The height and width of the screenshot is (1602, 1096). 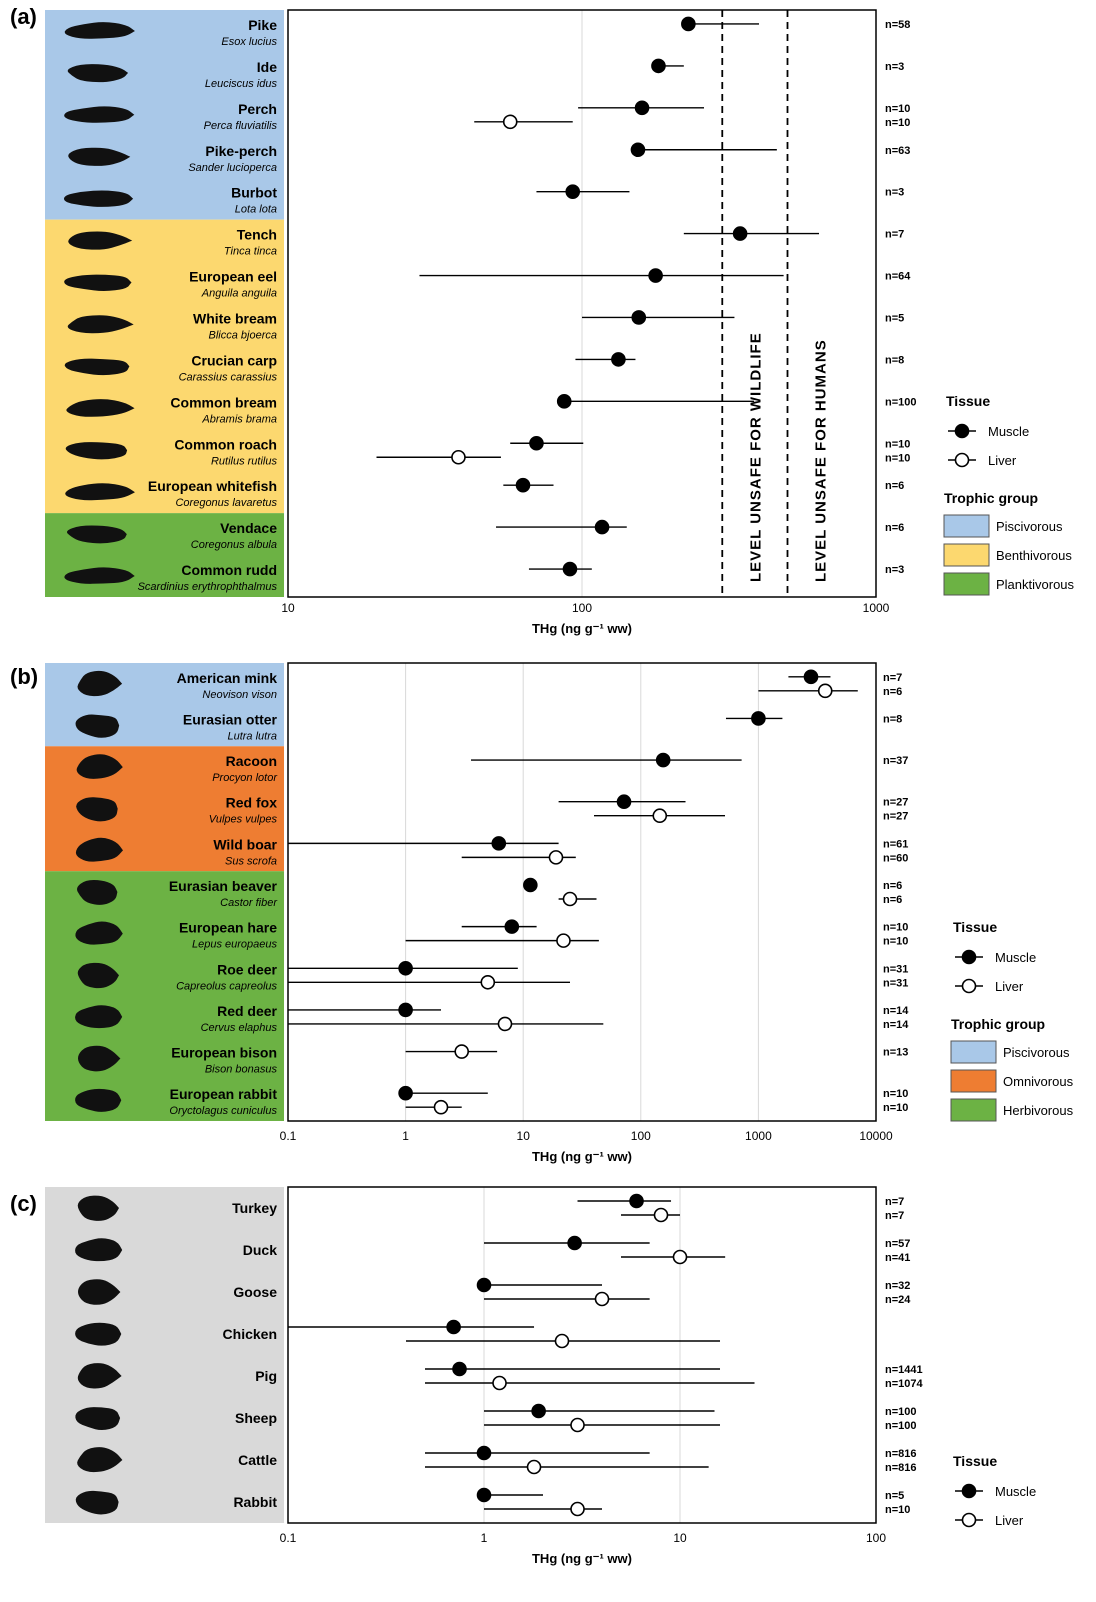 I want to click on sample-size-label: n=14, so click(x=896, y=1025).